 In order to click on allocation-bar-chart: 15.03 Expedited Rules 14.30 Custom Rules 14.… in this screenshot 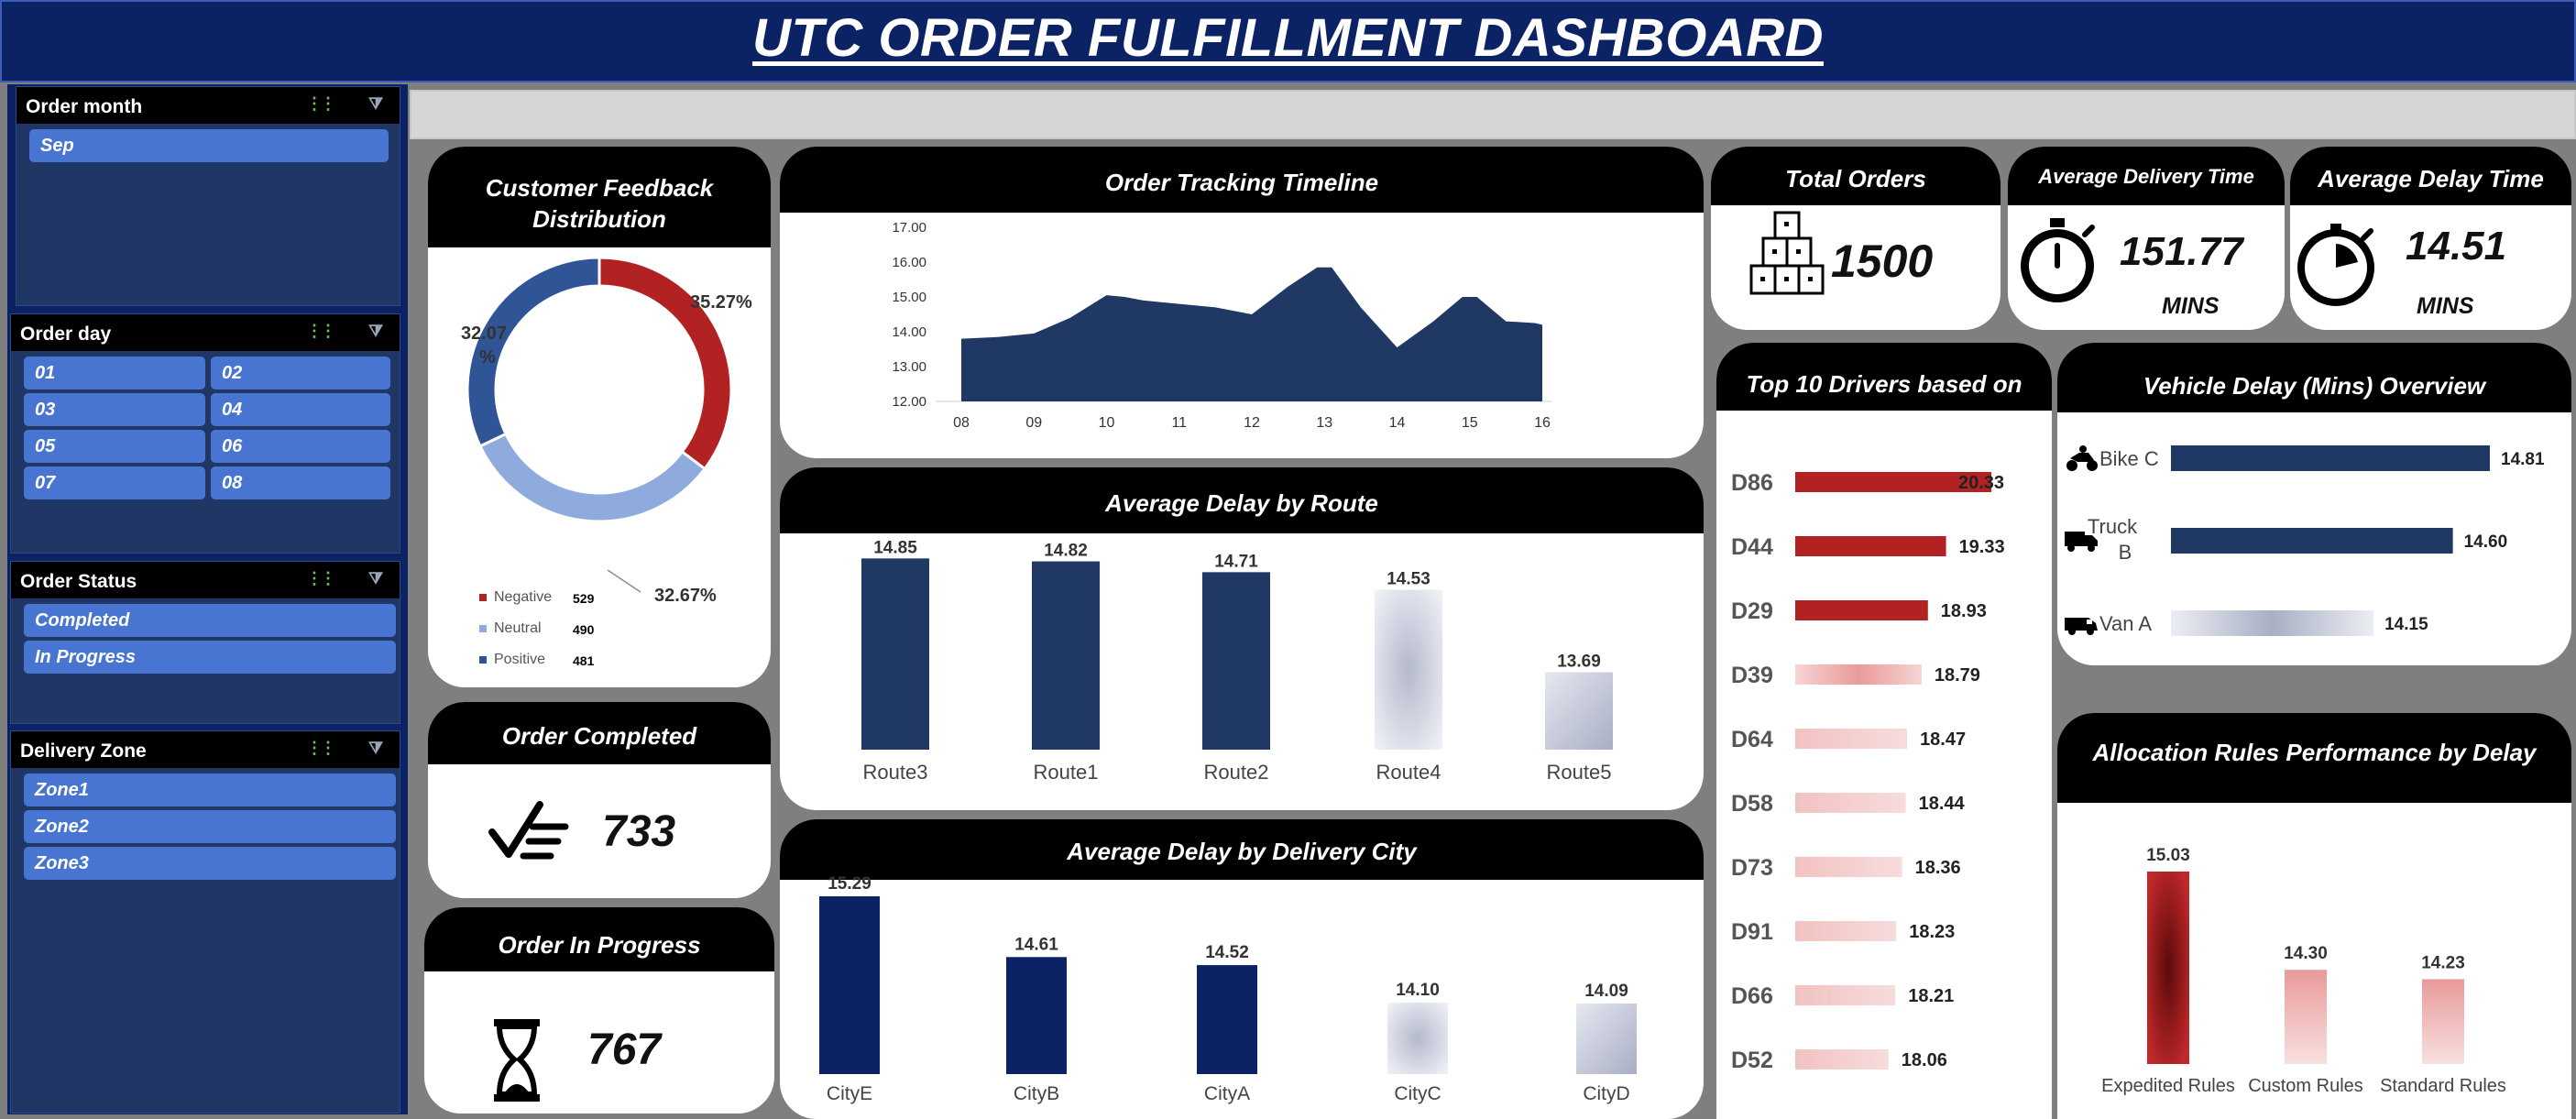, I will do `click(2303, 971)`.